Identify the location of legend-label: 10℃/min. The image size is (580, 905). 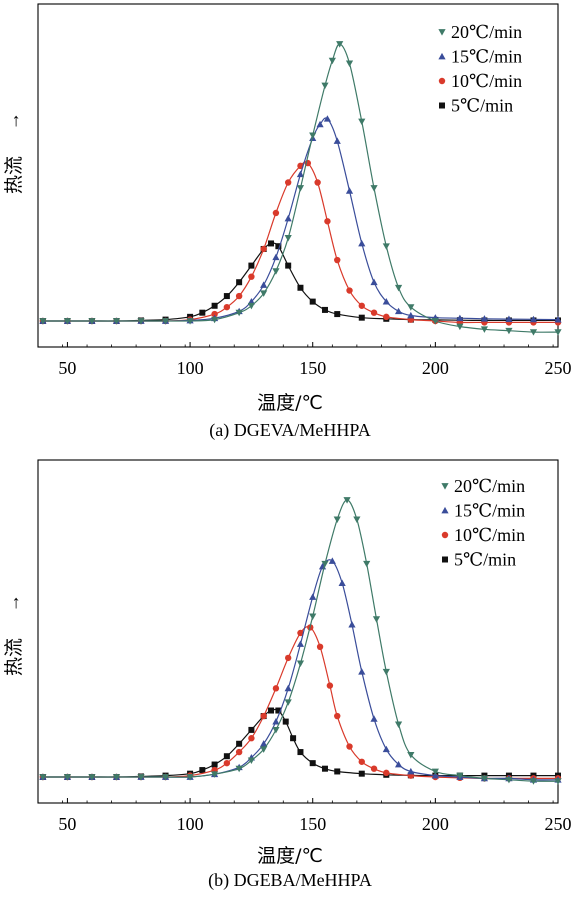
(489, 535).